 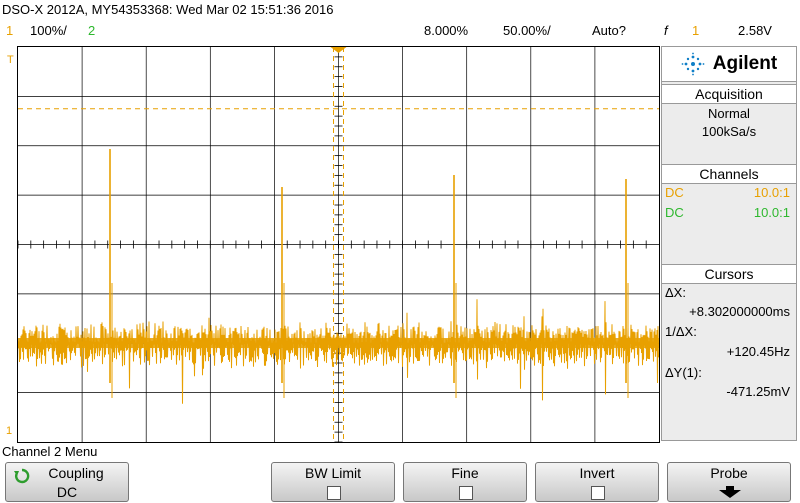 I want to click on trigger-mode: Auto?, so click(x=609, y=30).